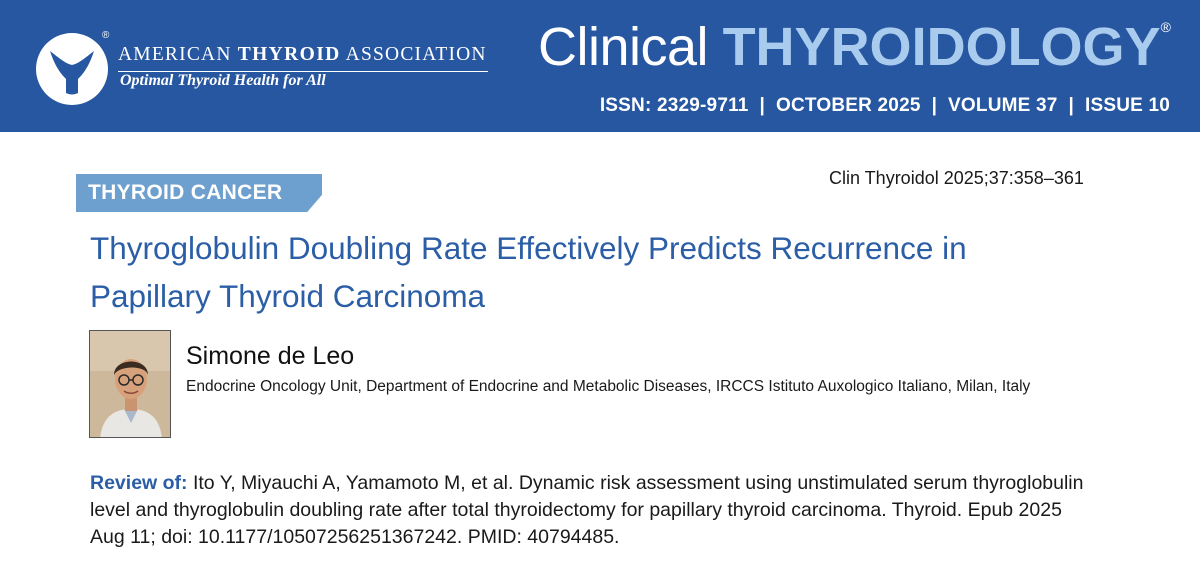  I want to click on journal-title: Clinical THYROIDOLOGY®, so click(854, 47).